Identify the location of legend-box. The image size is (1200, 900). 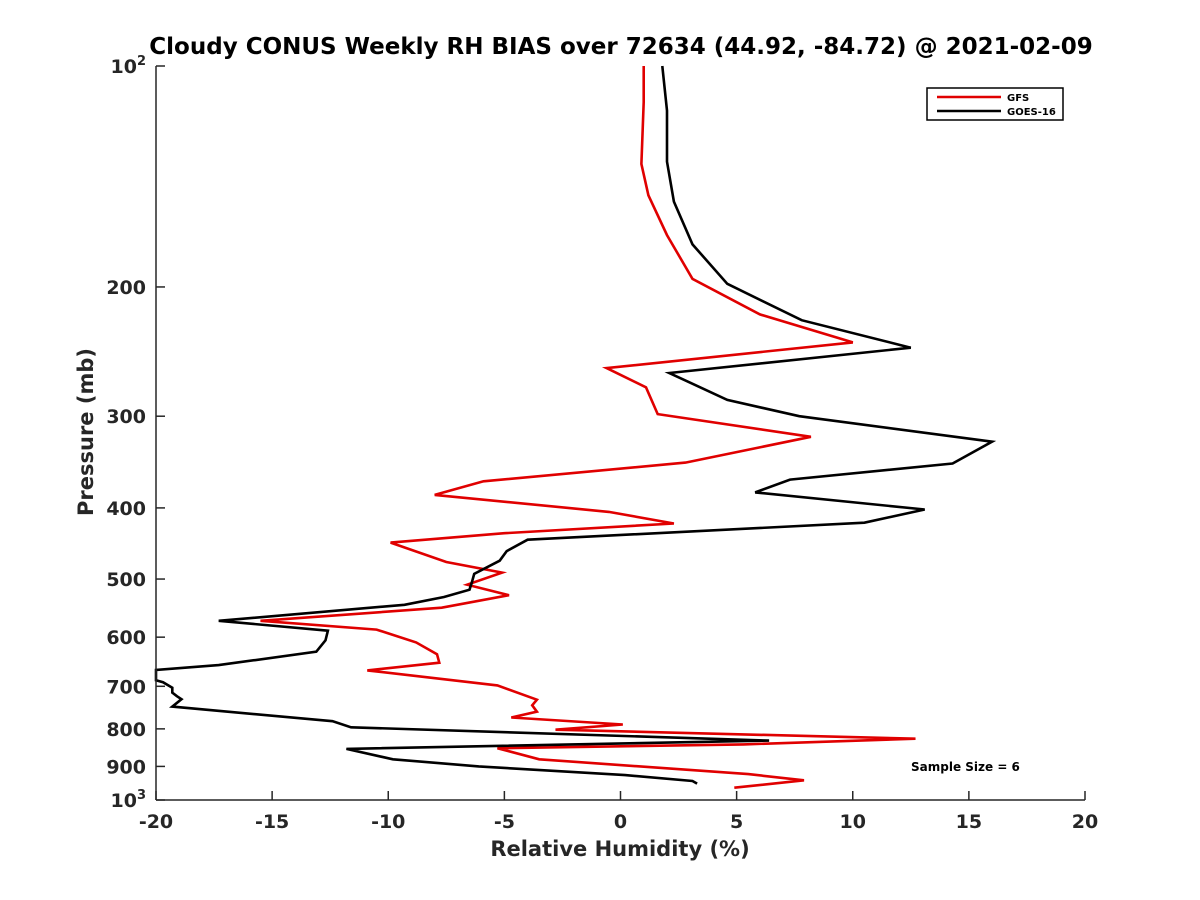
(995, 104).